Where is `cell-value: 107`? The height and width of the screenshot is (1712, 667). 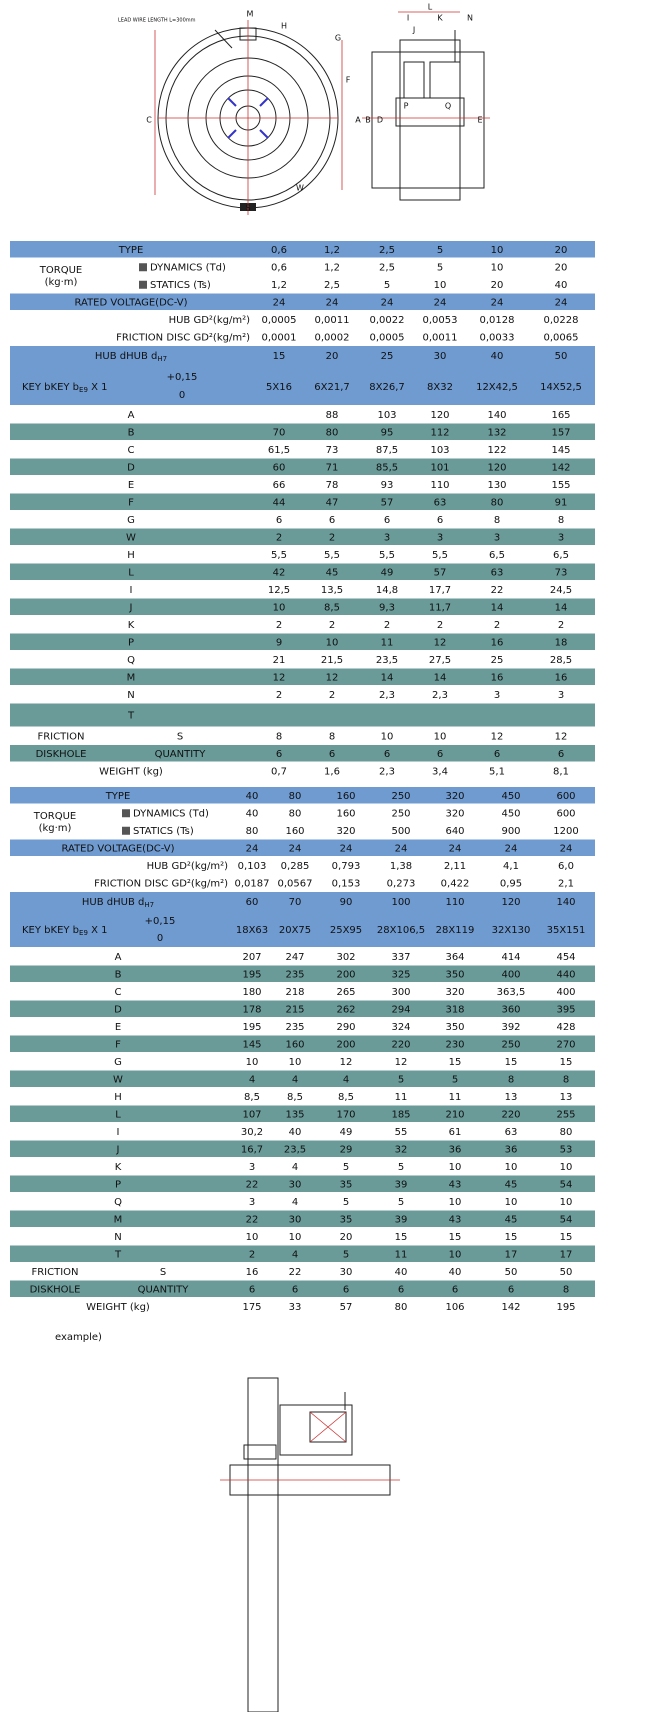 cell-value: 107 is located at coordinates (251, 1114).